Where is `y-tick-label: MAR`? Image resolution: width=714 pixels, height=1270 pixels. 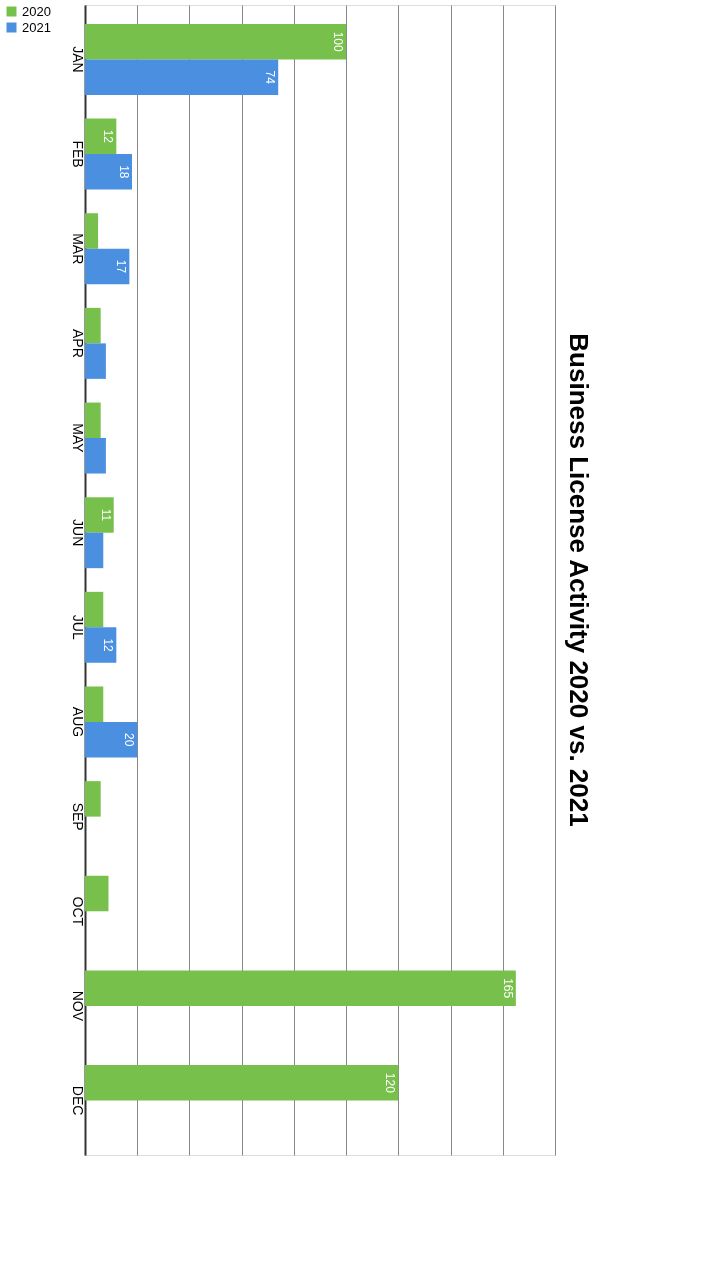
y-tick-label: MAR is located at coordinates (77, 249).